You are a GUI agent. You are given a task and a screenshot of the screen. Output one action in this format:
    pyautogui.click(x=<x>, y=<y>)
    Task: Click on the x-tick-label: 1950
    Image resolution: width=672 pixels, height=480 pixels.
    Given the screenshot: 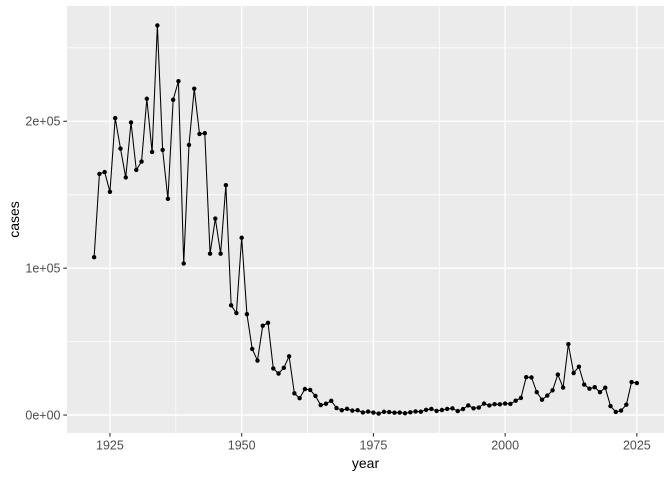 What is the action you would take?
    pyautogui.click(x=242, y=446)
    